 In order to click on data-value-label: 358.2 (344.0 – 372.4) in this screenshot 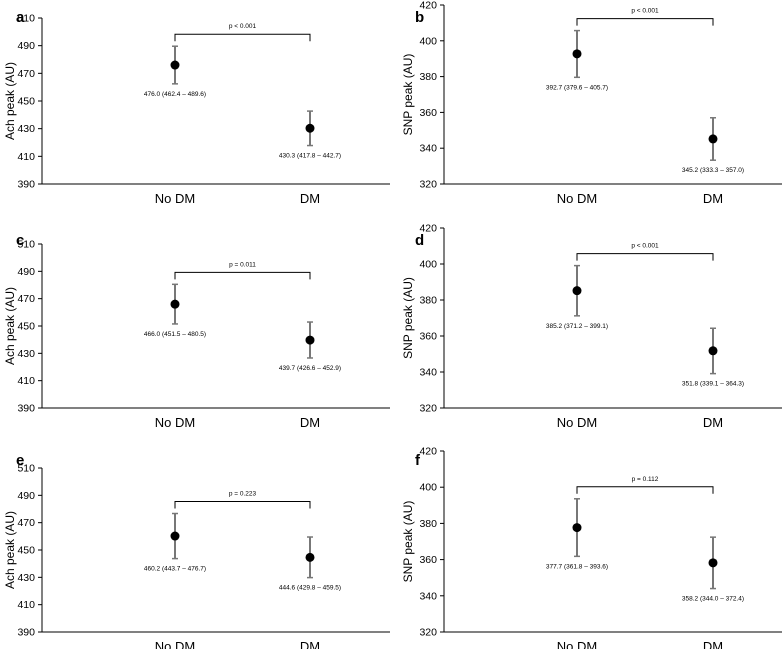, I will do `click(713, 599)`.